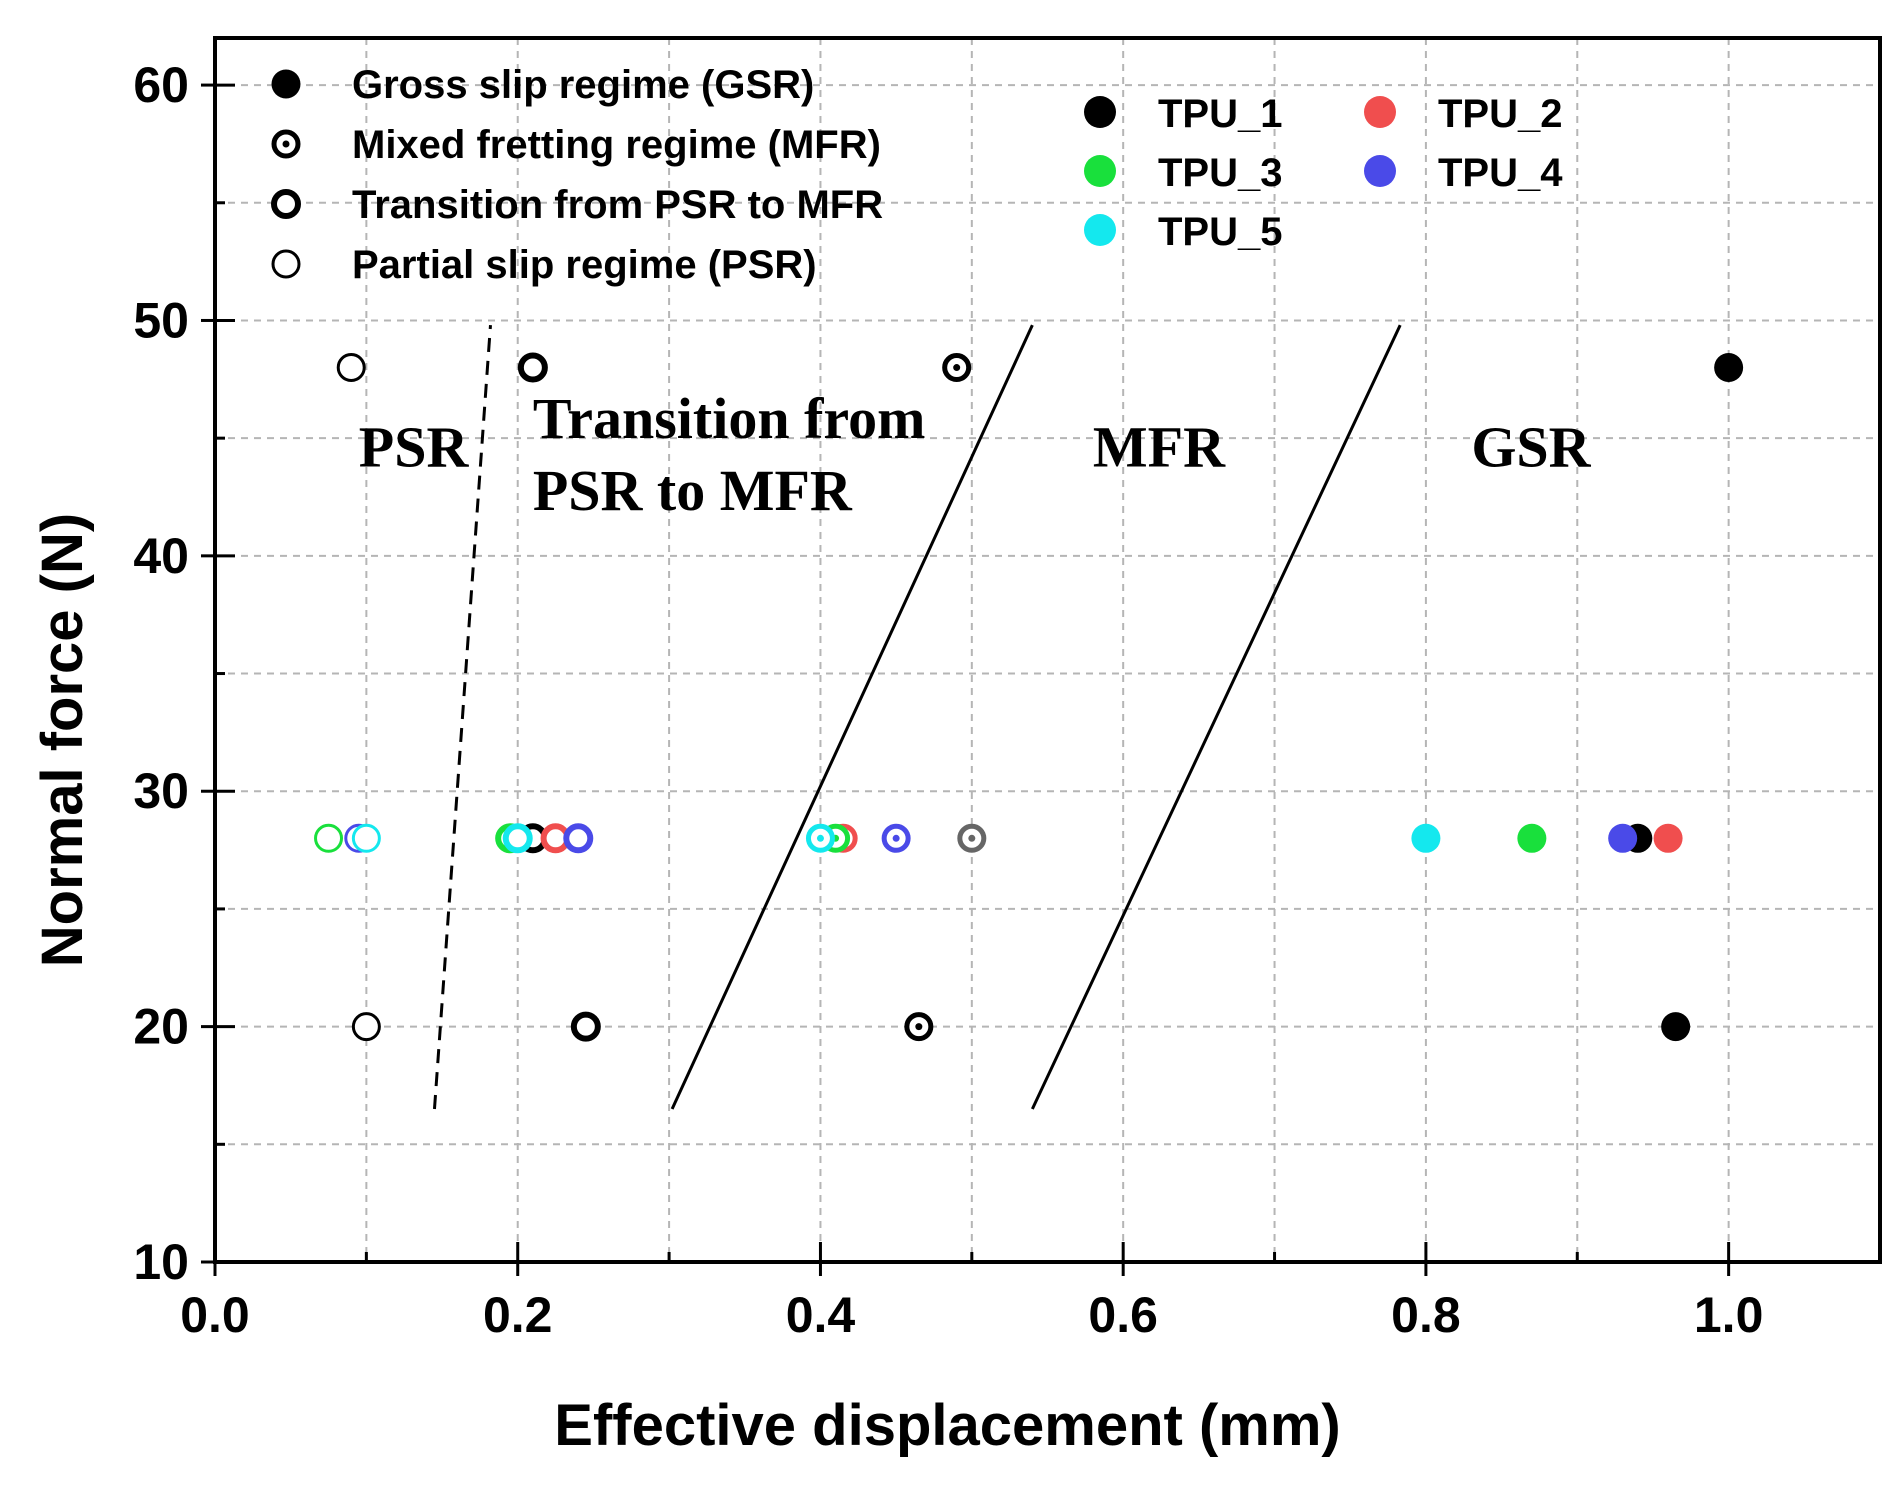  Describe the element at coordinates (1500, 114) in the screenshot. I see `legend-series-tpu-2: TPU_2` at that location.